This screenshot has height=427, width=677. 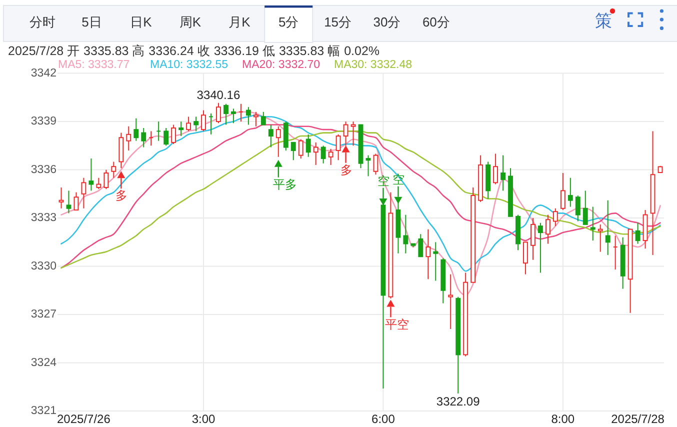 I want to click on y-tick-label: 3324, so click(x=44, y=362).